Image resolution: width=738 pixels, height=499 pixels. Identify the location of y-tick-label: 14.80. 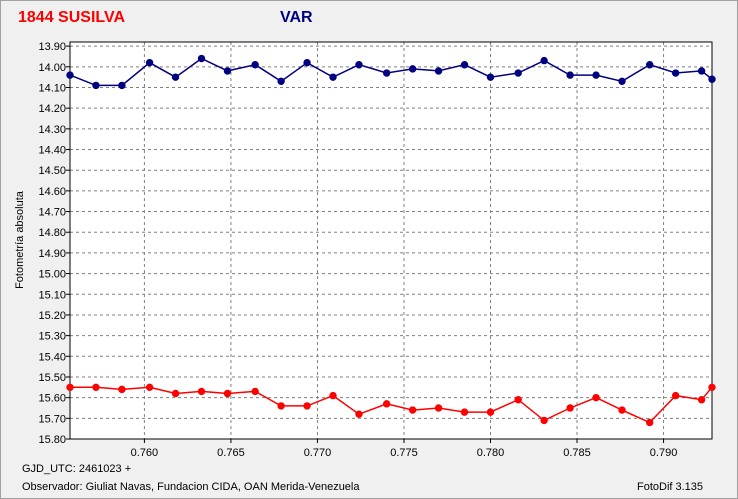
(52, 233).